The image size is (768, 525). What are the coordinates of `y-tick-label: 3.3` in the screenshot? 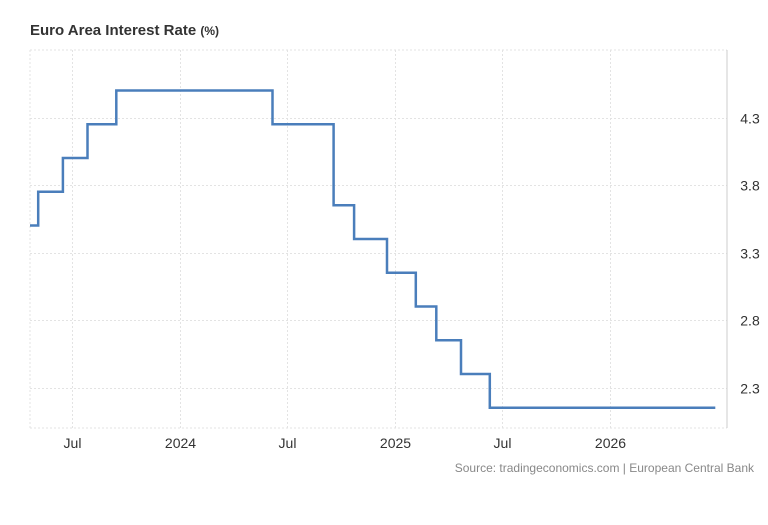 It's located at (750, 254).